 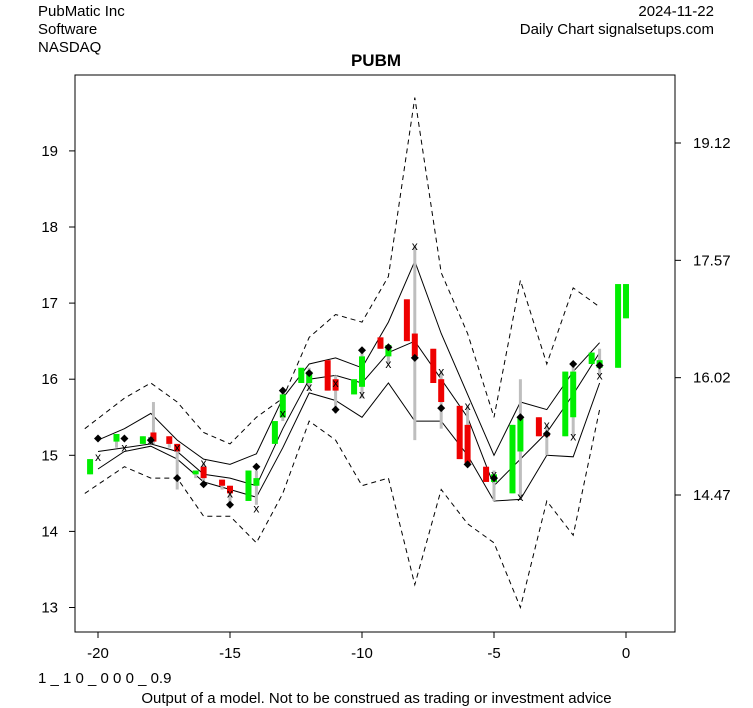 What do you see at coordinates (712, 143) in the screenshot?
I see `y-tick-label-right: 19.12` at bounding box center [712, 143].